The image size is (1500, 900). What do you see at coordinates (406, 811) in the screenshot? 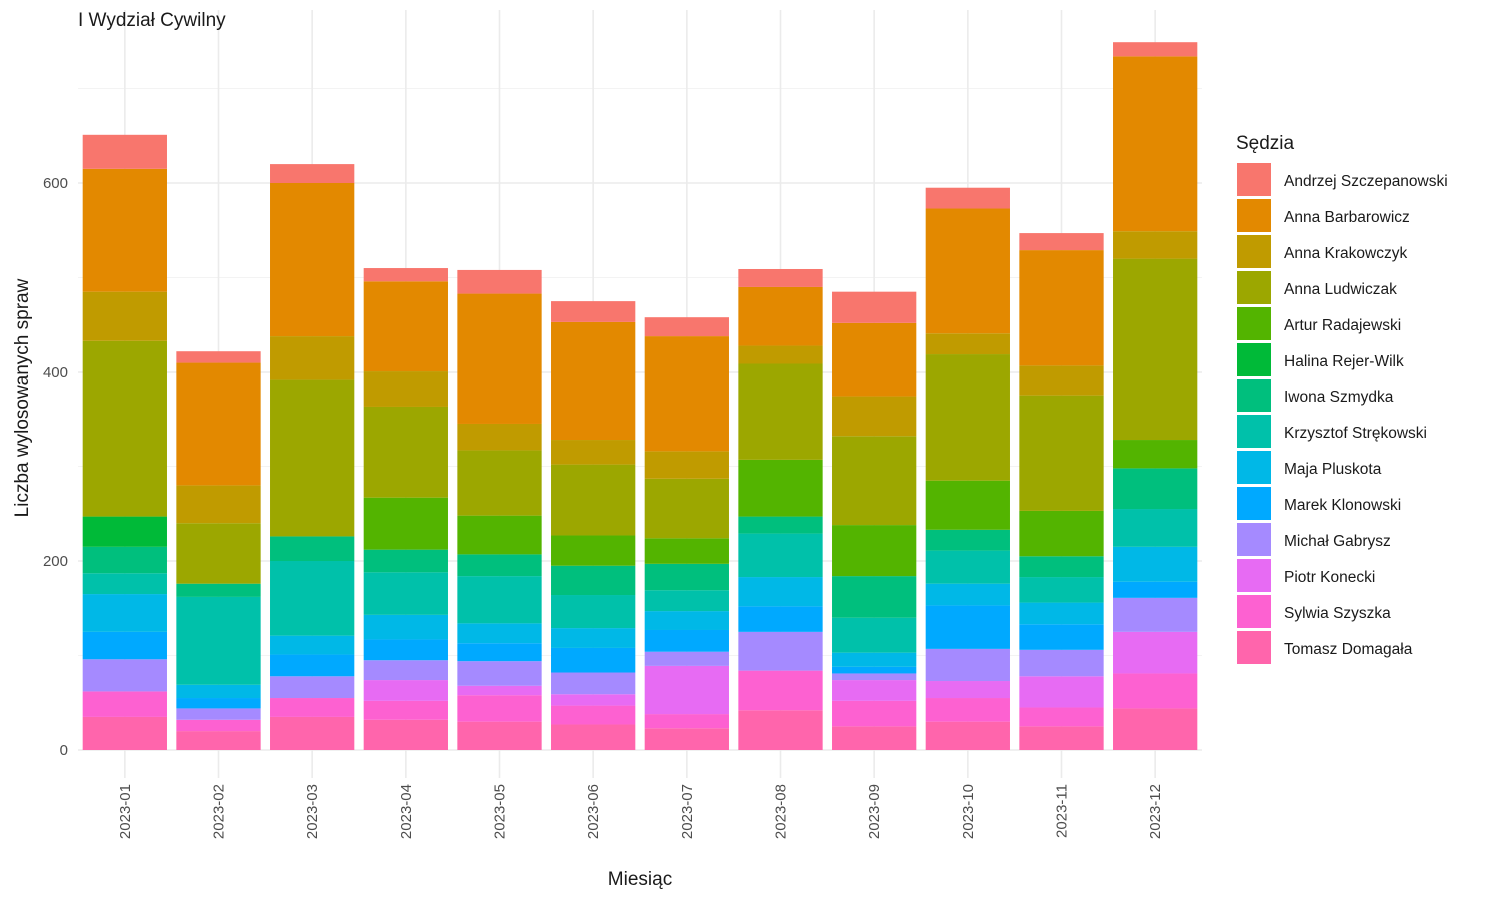
I see `x-tick-label: 2023-04` at bounding box center [406, 811].